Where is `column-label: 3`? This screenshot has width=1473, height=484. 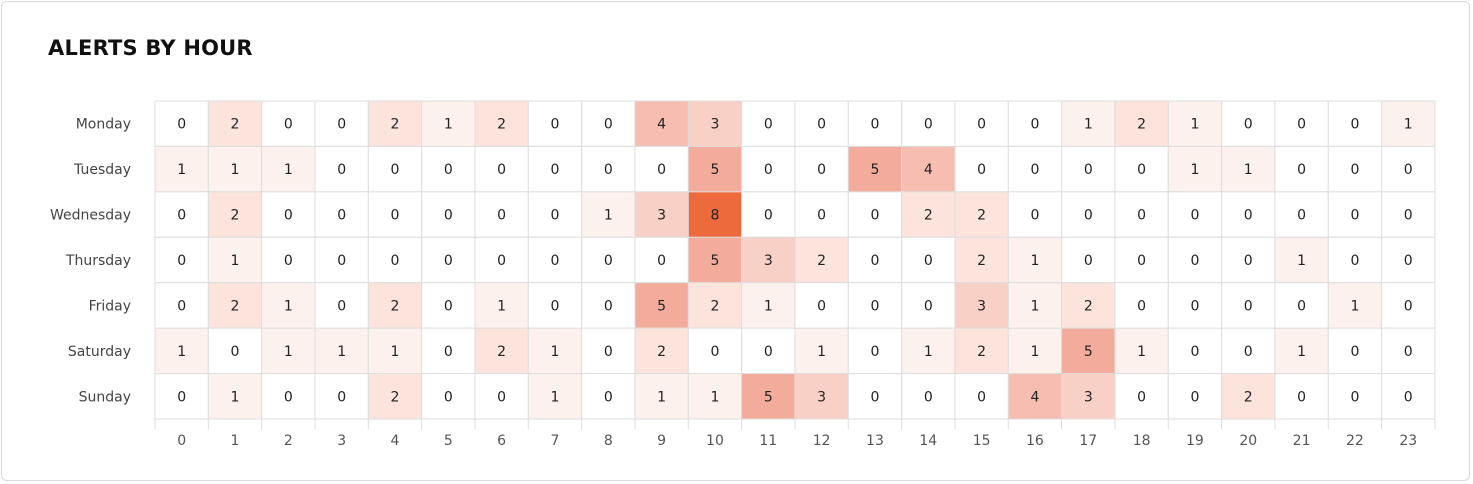 column-label: 3 is located at coordinates (341, 441).